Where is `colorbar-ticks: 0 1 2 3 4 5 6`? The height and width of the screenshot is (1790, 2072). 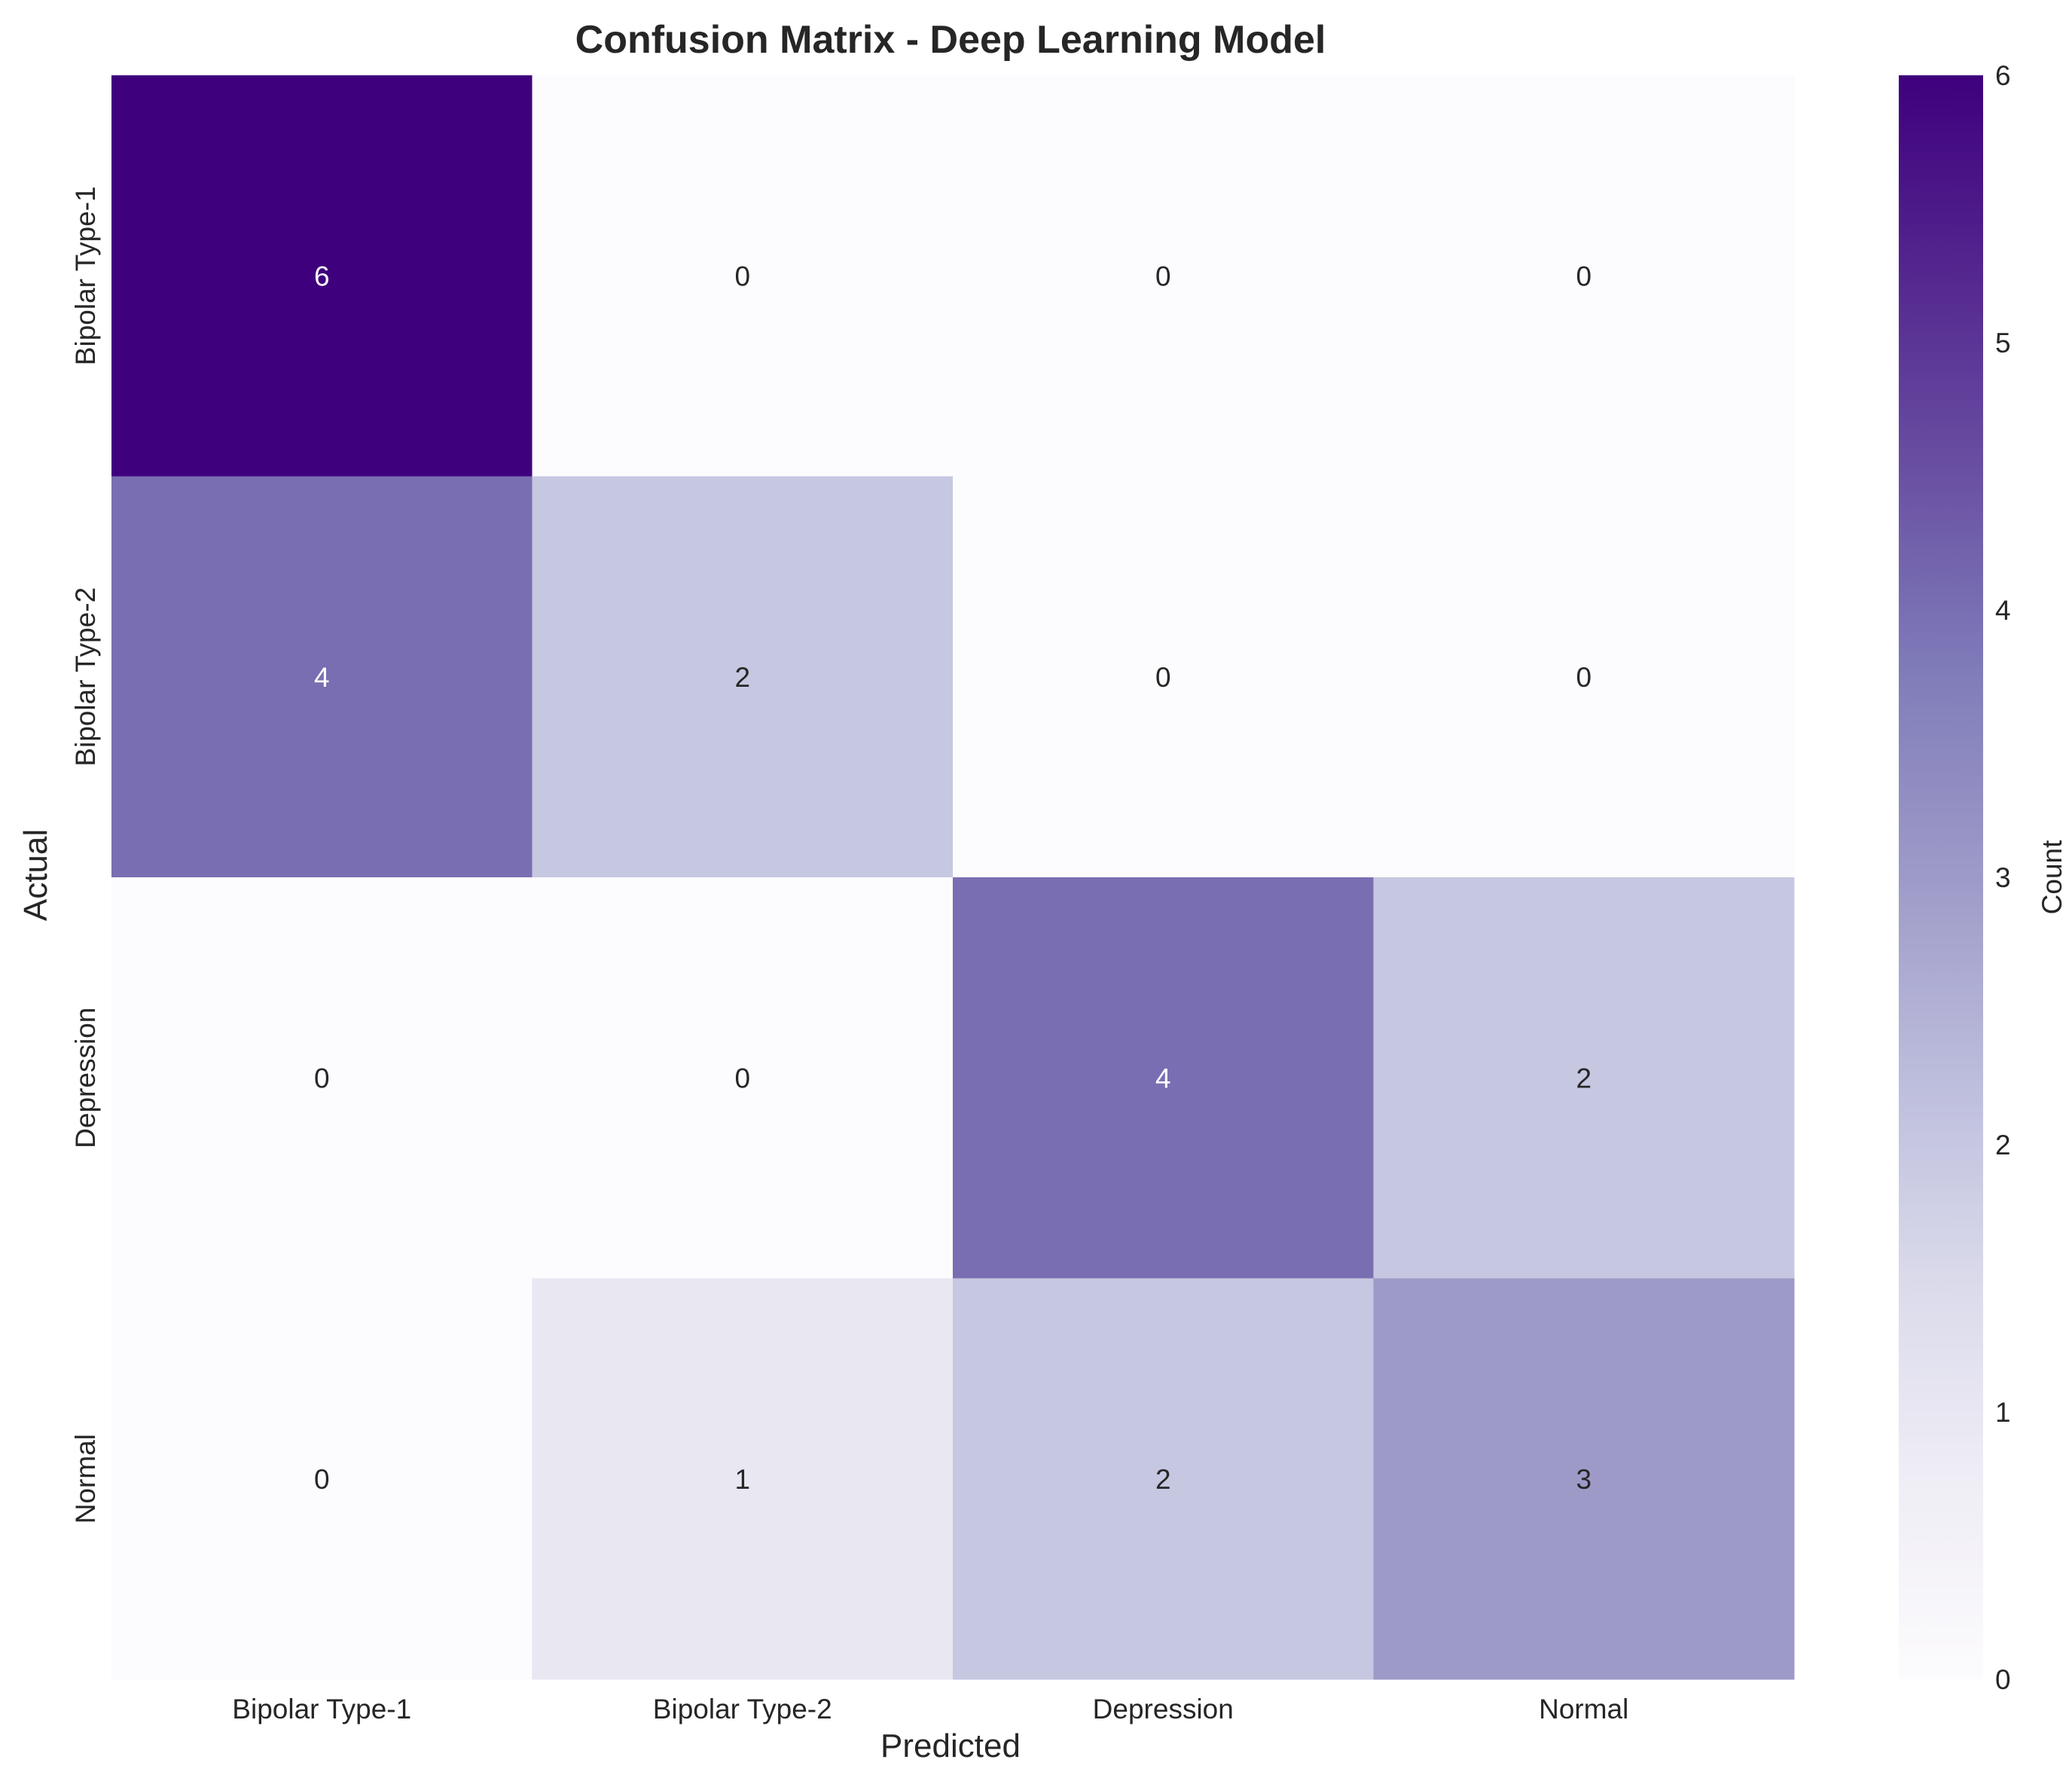 colorbar-ticks: 0 1 2 3 4 5 6 is located at coordinates (2003, 877).